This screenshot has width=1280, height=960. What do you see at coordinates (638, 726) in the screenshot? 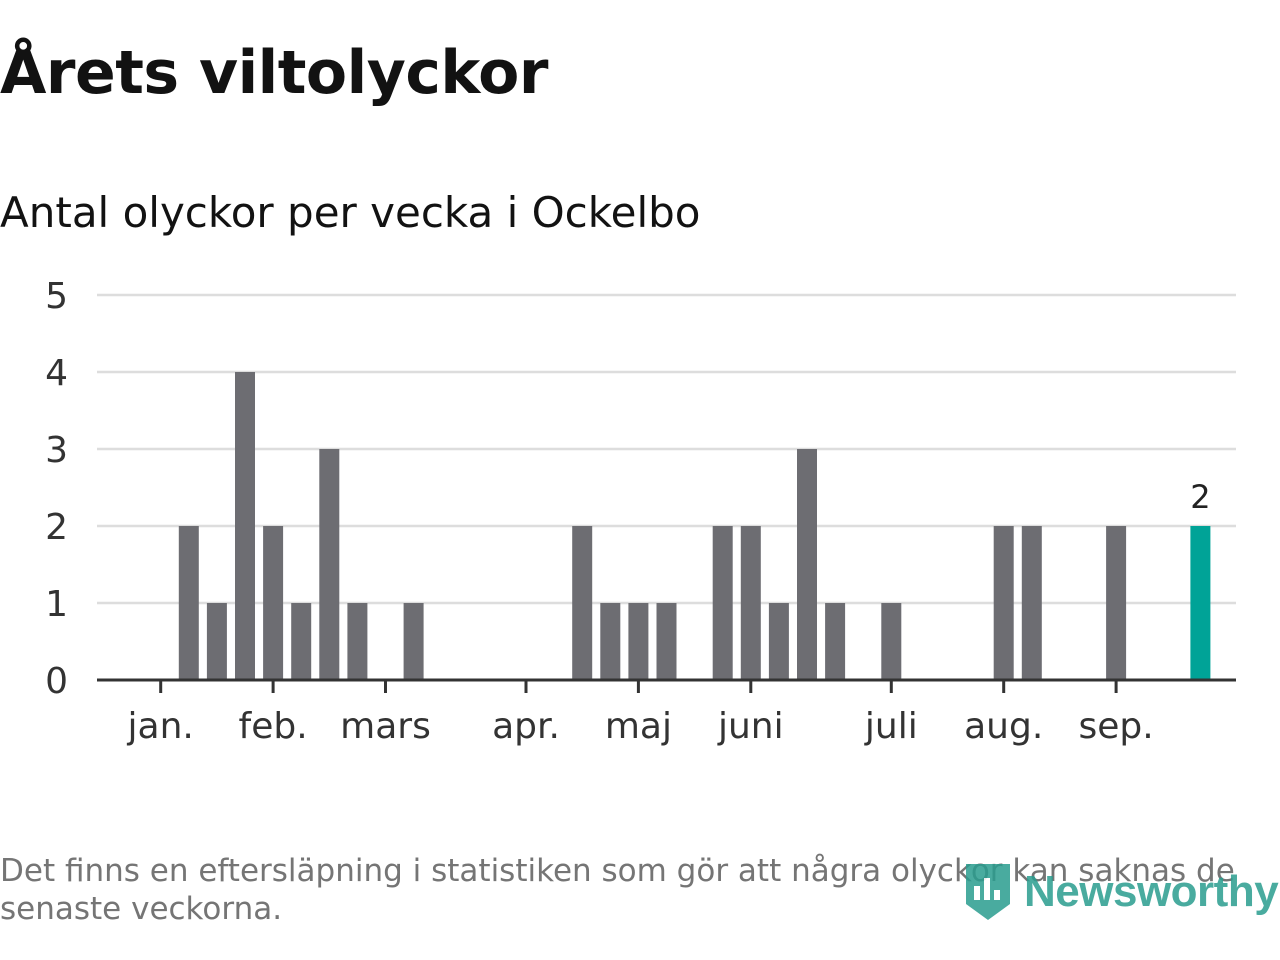
I see `x-tick-label: maj` at bounding box center [638, 726].